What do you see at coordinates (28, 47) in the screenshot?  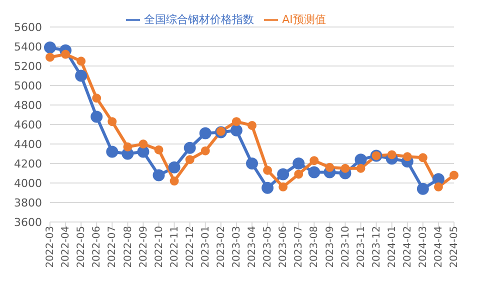 I see `y-tick-label: 5400` at bounding box center [28, 47].